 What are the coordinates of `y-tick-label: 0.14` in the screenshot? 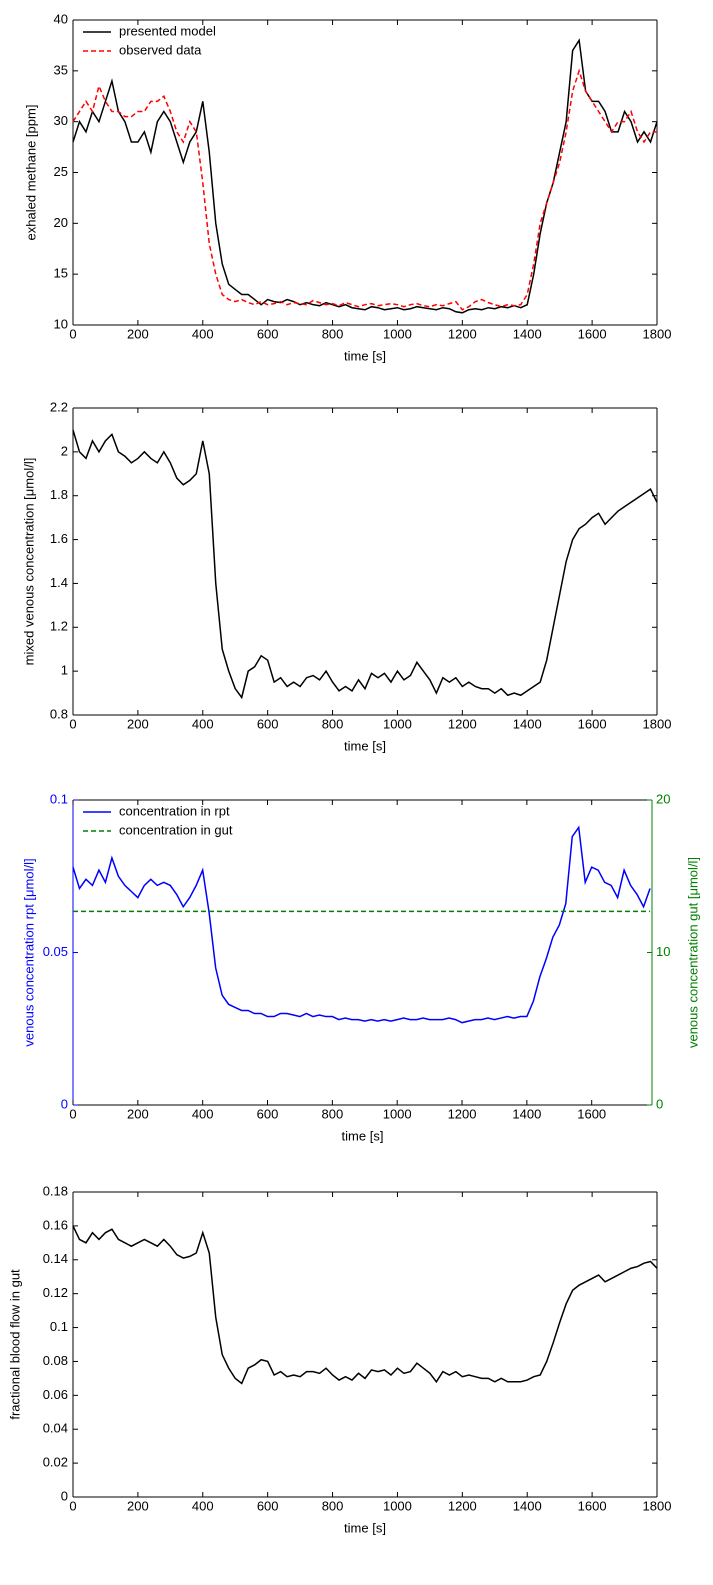 It's located at (55, 1258).